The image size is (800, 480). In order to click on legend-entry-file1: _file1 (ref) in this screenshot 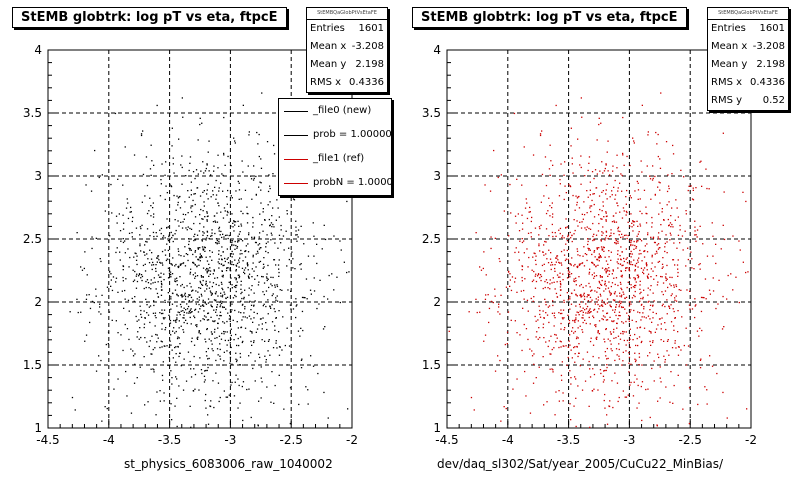, I will do `click(335, 159)`.